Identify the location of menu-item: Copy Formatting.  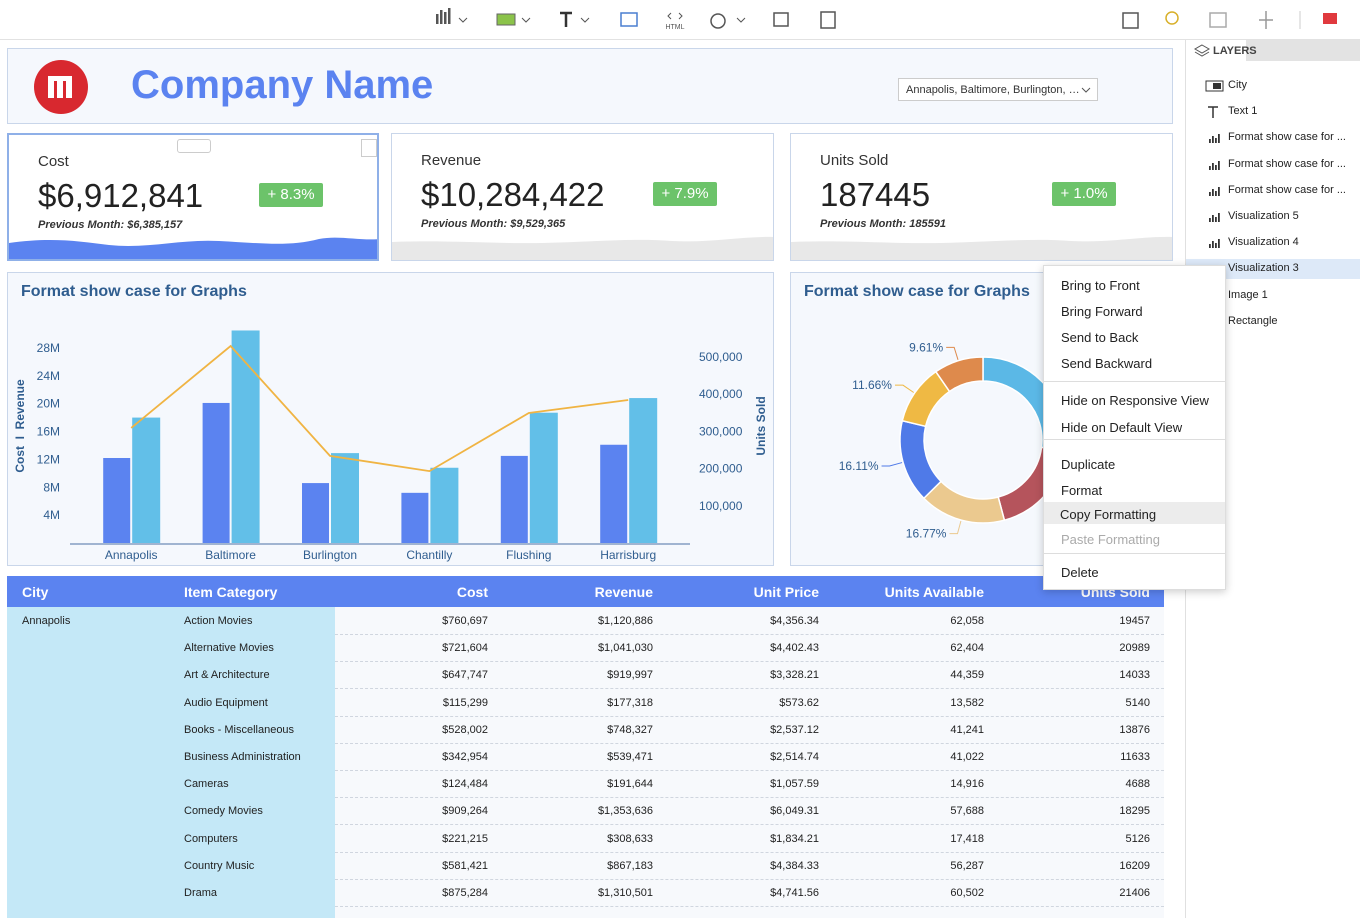
(1134, 513).